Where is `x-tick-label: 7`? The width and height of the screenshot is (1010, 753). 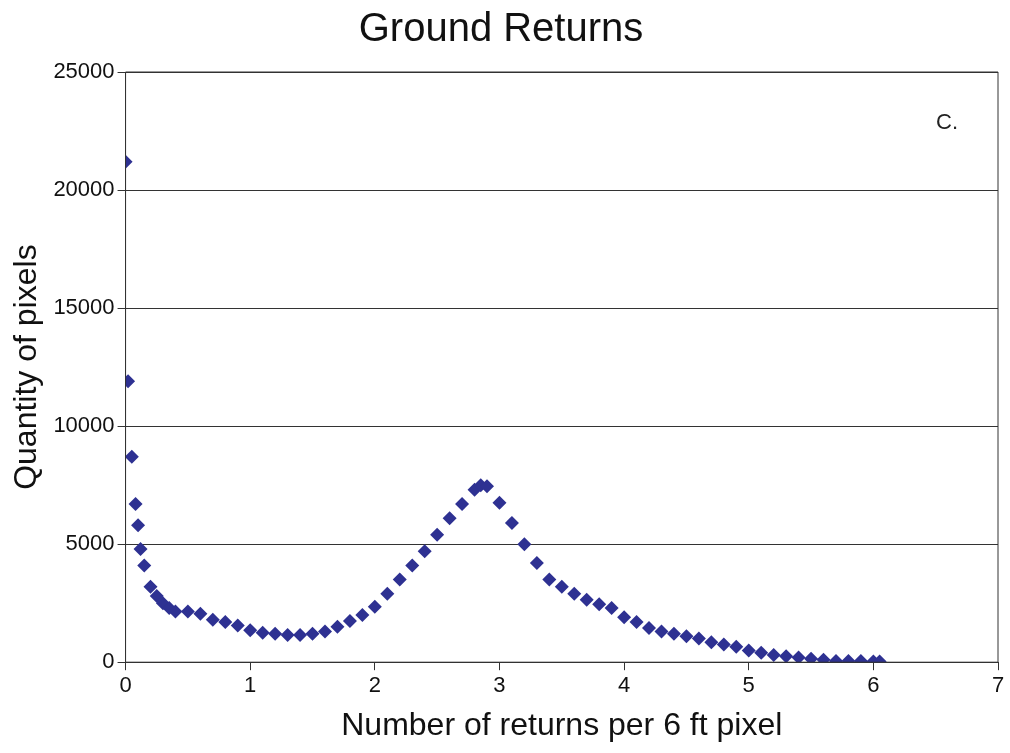 x-tick-label: 7 is located at coordinates (998, 685).